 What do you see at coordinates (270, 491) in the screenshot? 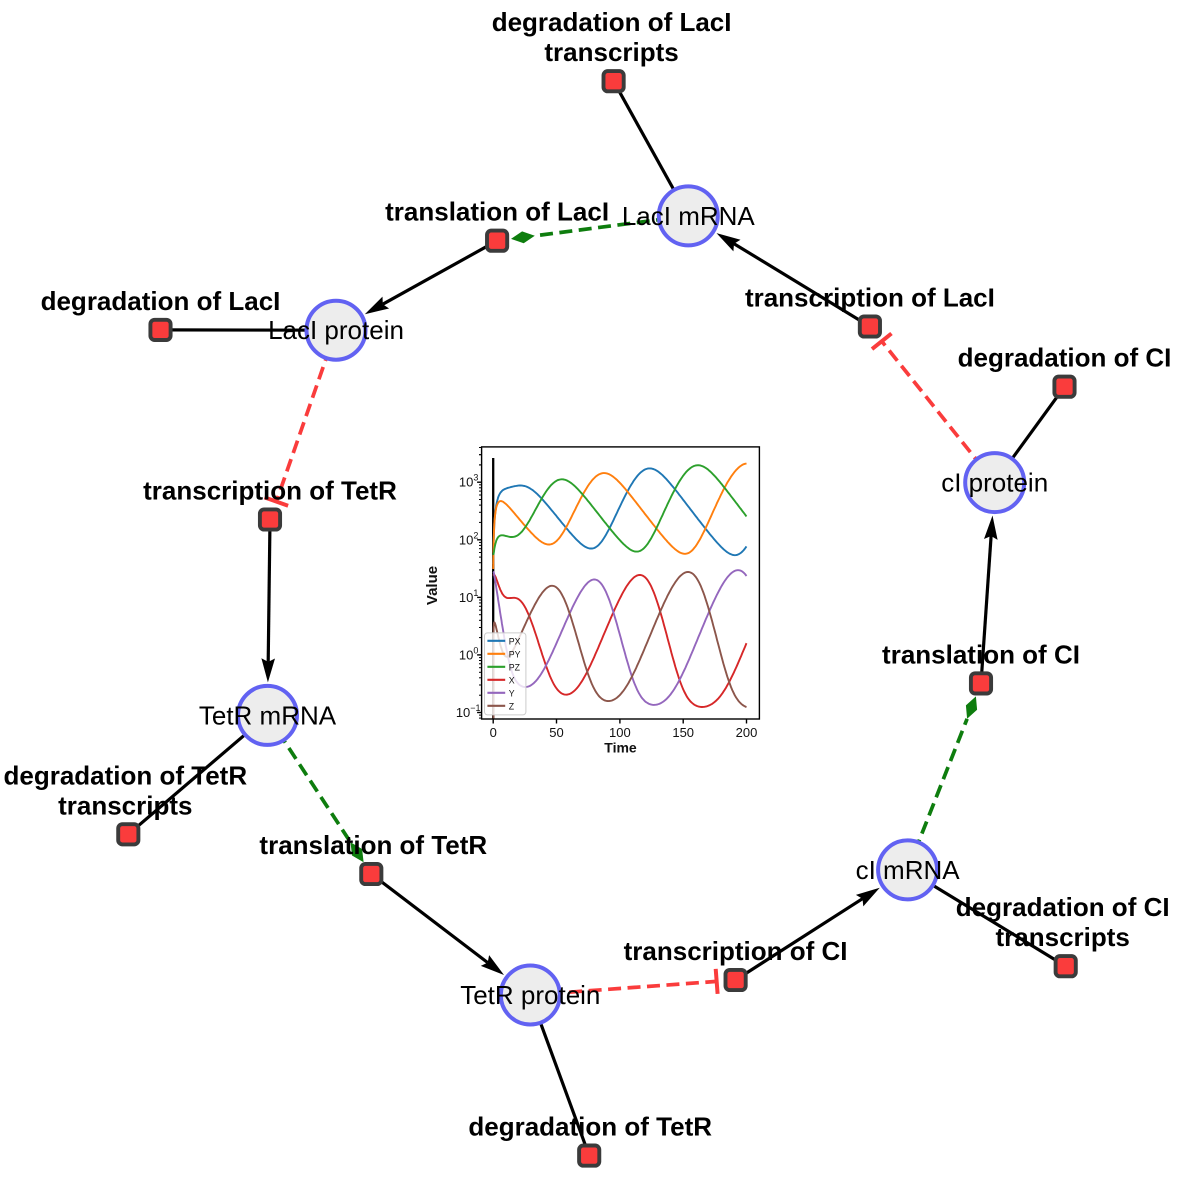
I see `svg-text: transcription of TetR` at bounding box center [270, 491].